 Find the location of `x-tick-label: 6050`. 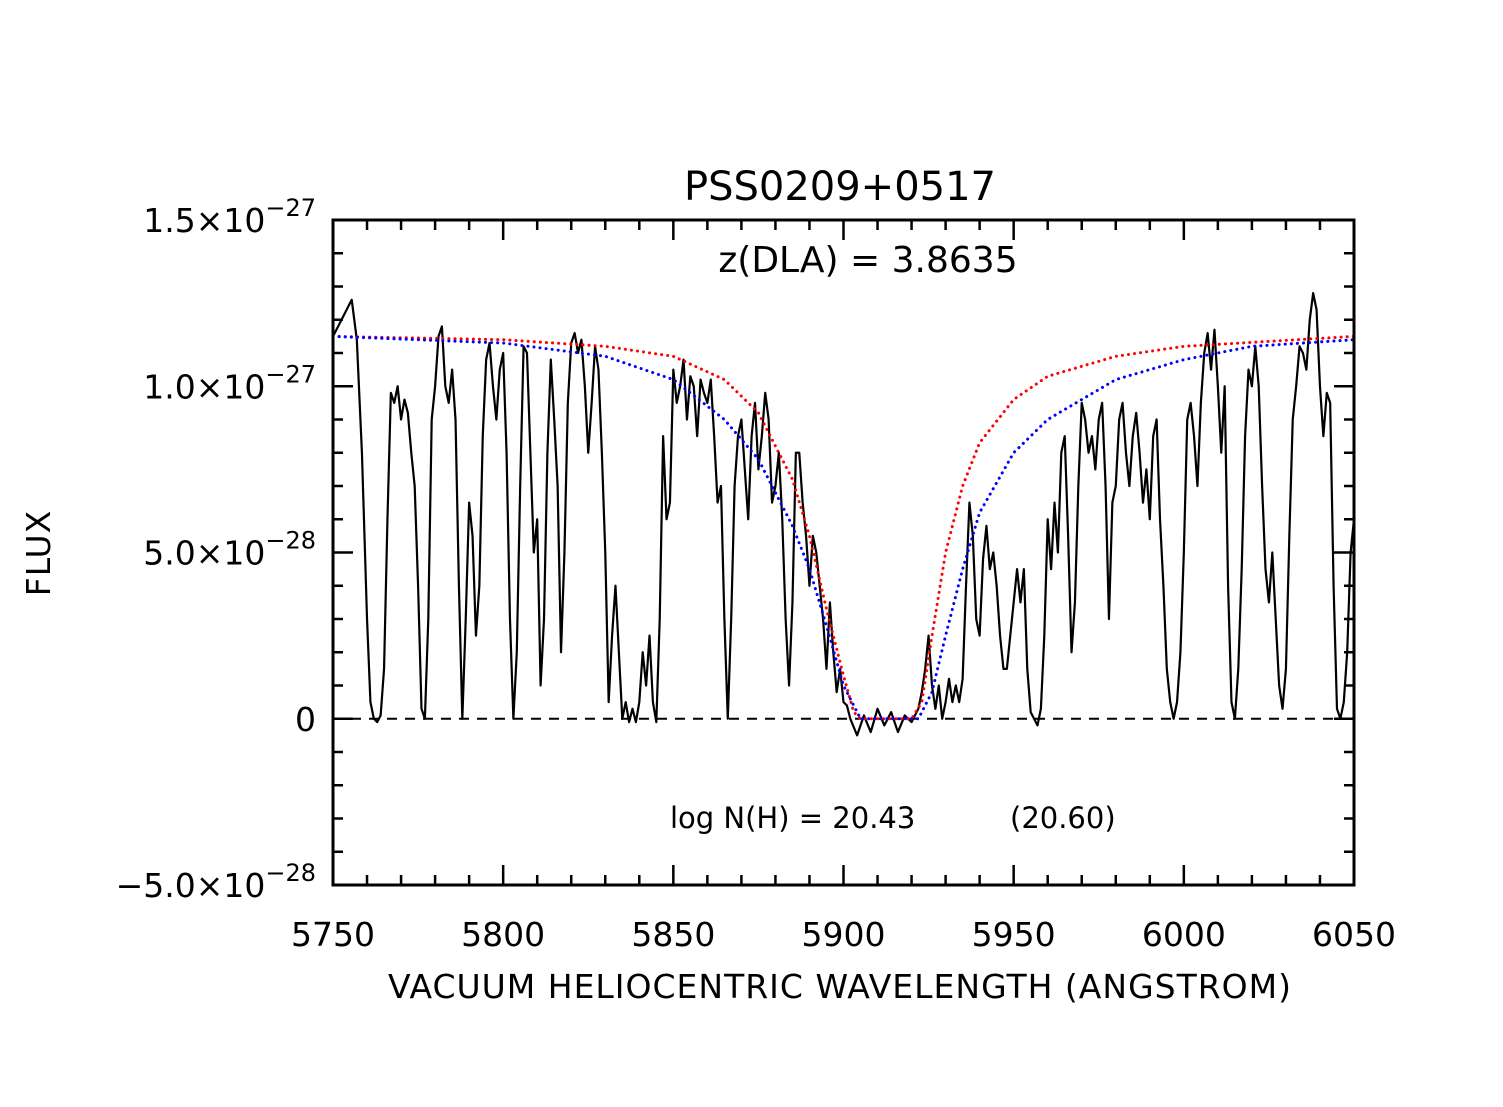

x-tick-label: 6050 is located at coordinates (1354, 934).